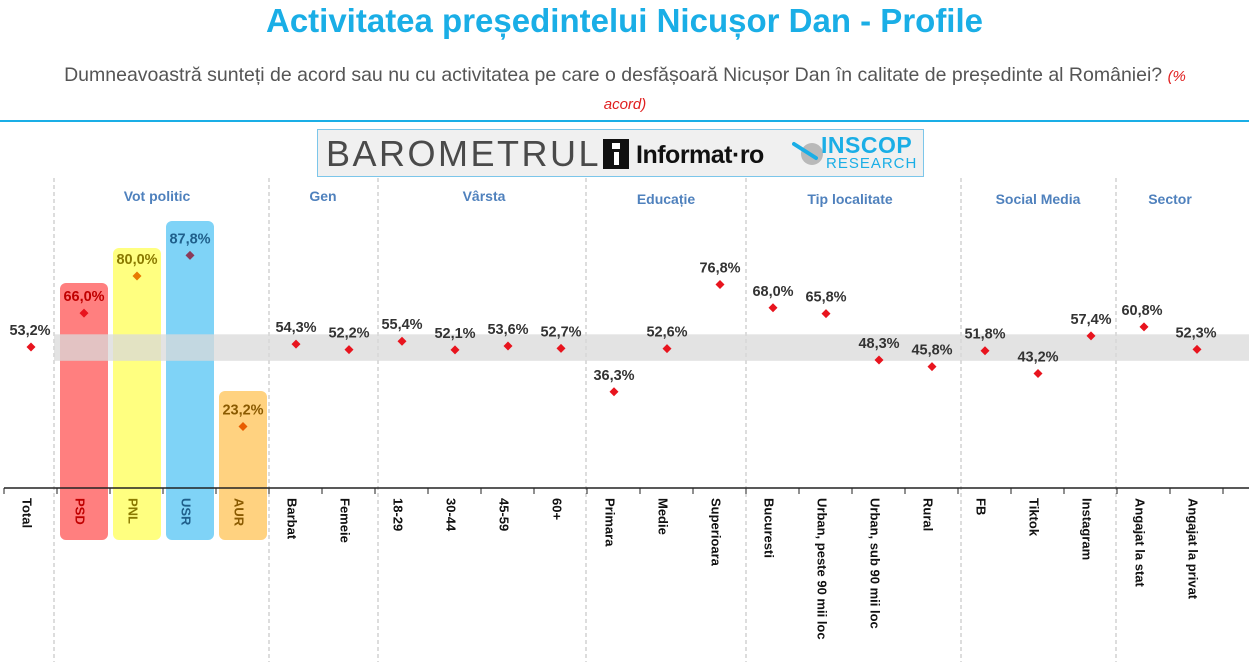 The image size is (1249, 665). Describe the element at coordinates (651, 347) in the screenshot. I see `reference-band` at that location.